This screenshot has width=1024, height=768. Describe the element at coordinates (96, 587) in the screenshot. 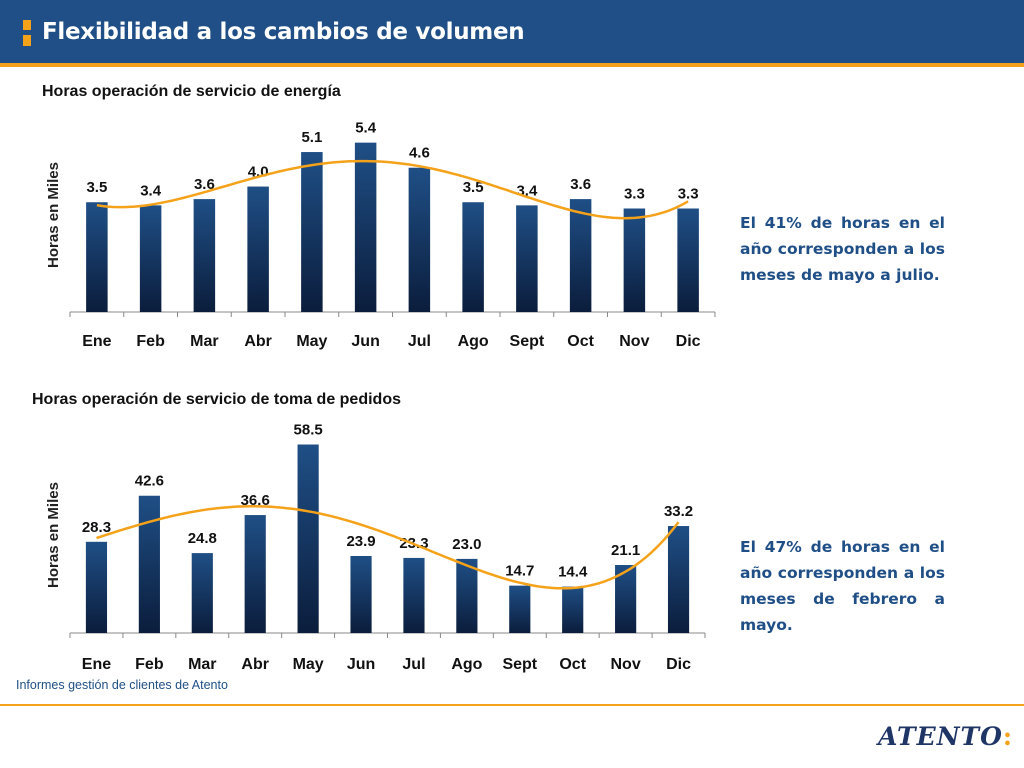

I see `chart2-bar-ene` at that location.